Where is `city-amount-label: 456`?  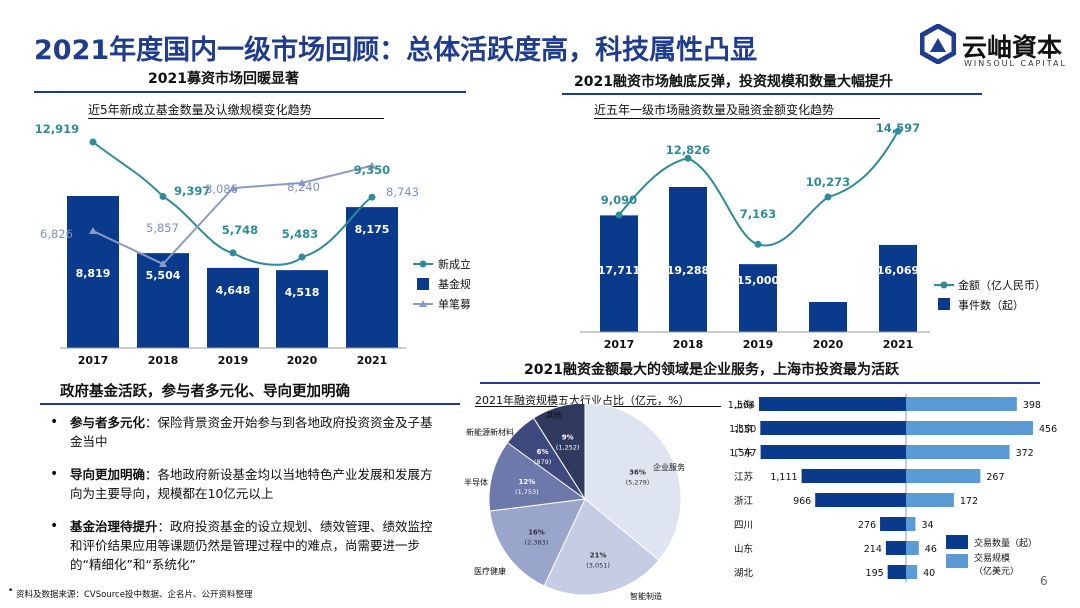 city-amount-label: 456 is located at coordinates (1048, 429).